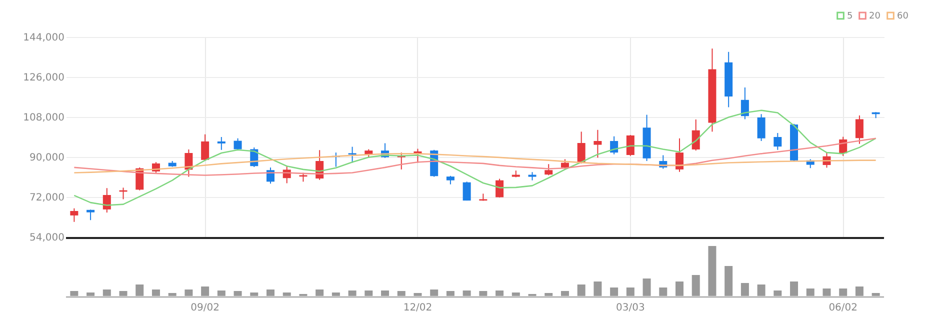 This screenshot has width=926, height=335. What do you see at coordinates (875, 17) in the screenshot?
I see `legend-label: 20` at bounding box center [875, 17].